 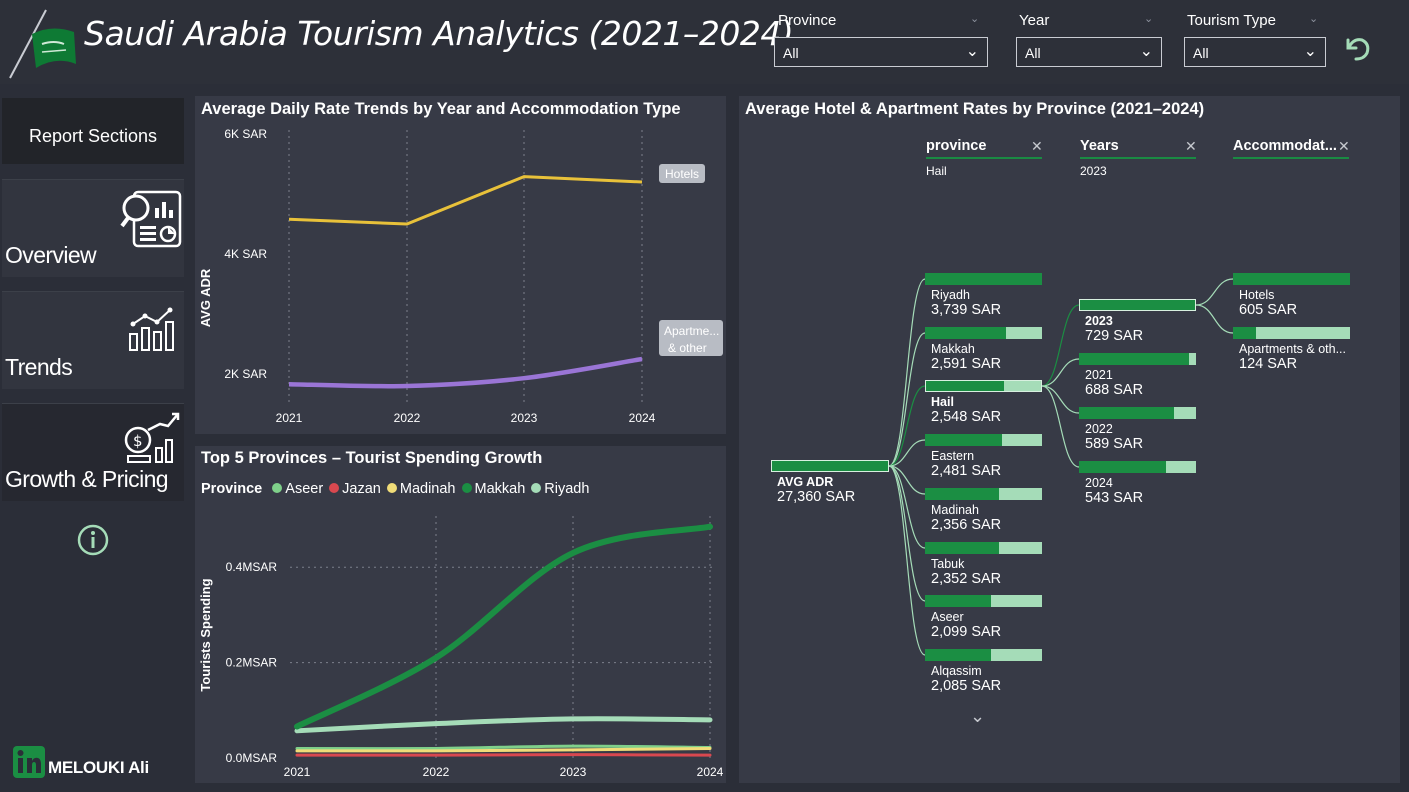 What do you see at coordinates (956, 671) in the screenshot?
I see `province-node-label: Alqassim` at bounding box center [956, 671].